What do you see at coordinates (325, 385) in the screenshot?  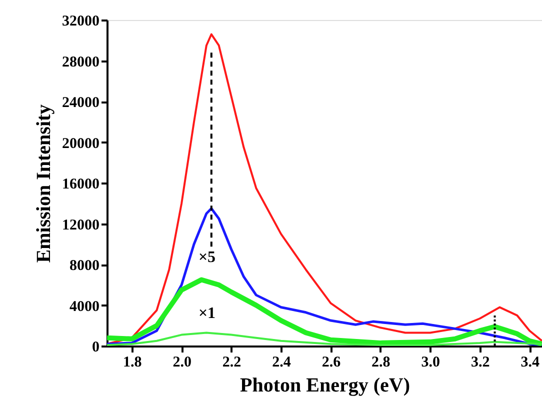 I see `x-axis-title: Photon Energy (eV)` at bounding box center [325, 385].